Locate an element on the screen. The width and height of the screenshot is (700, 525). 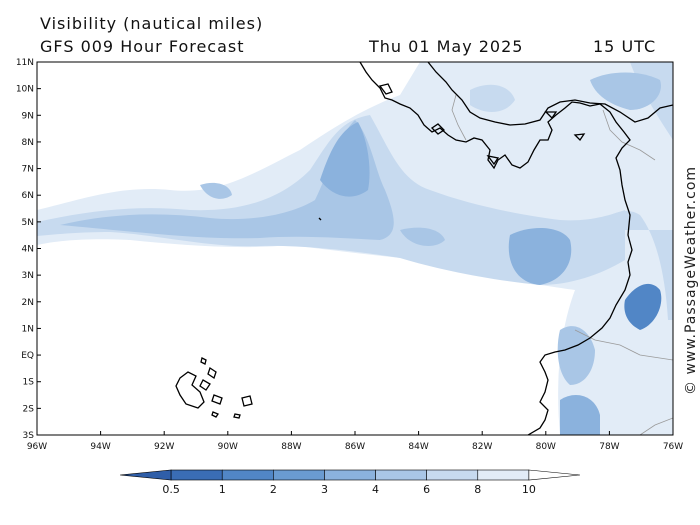
lon-label: 88W is located at coordinates (291, 447).